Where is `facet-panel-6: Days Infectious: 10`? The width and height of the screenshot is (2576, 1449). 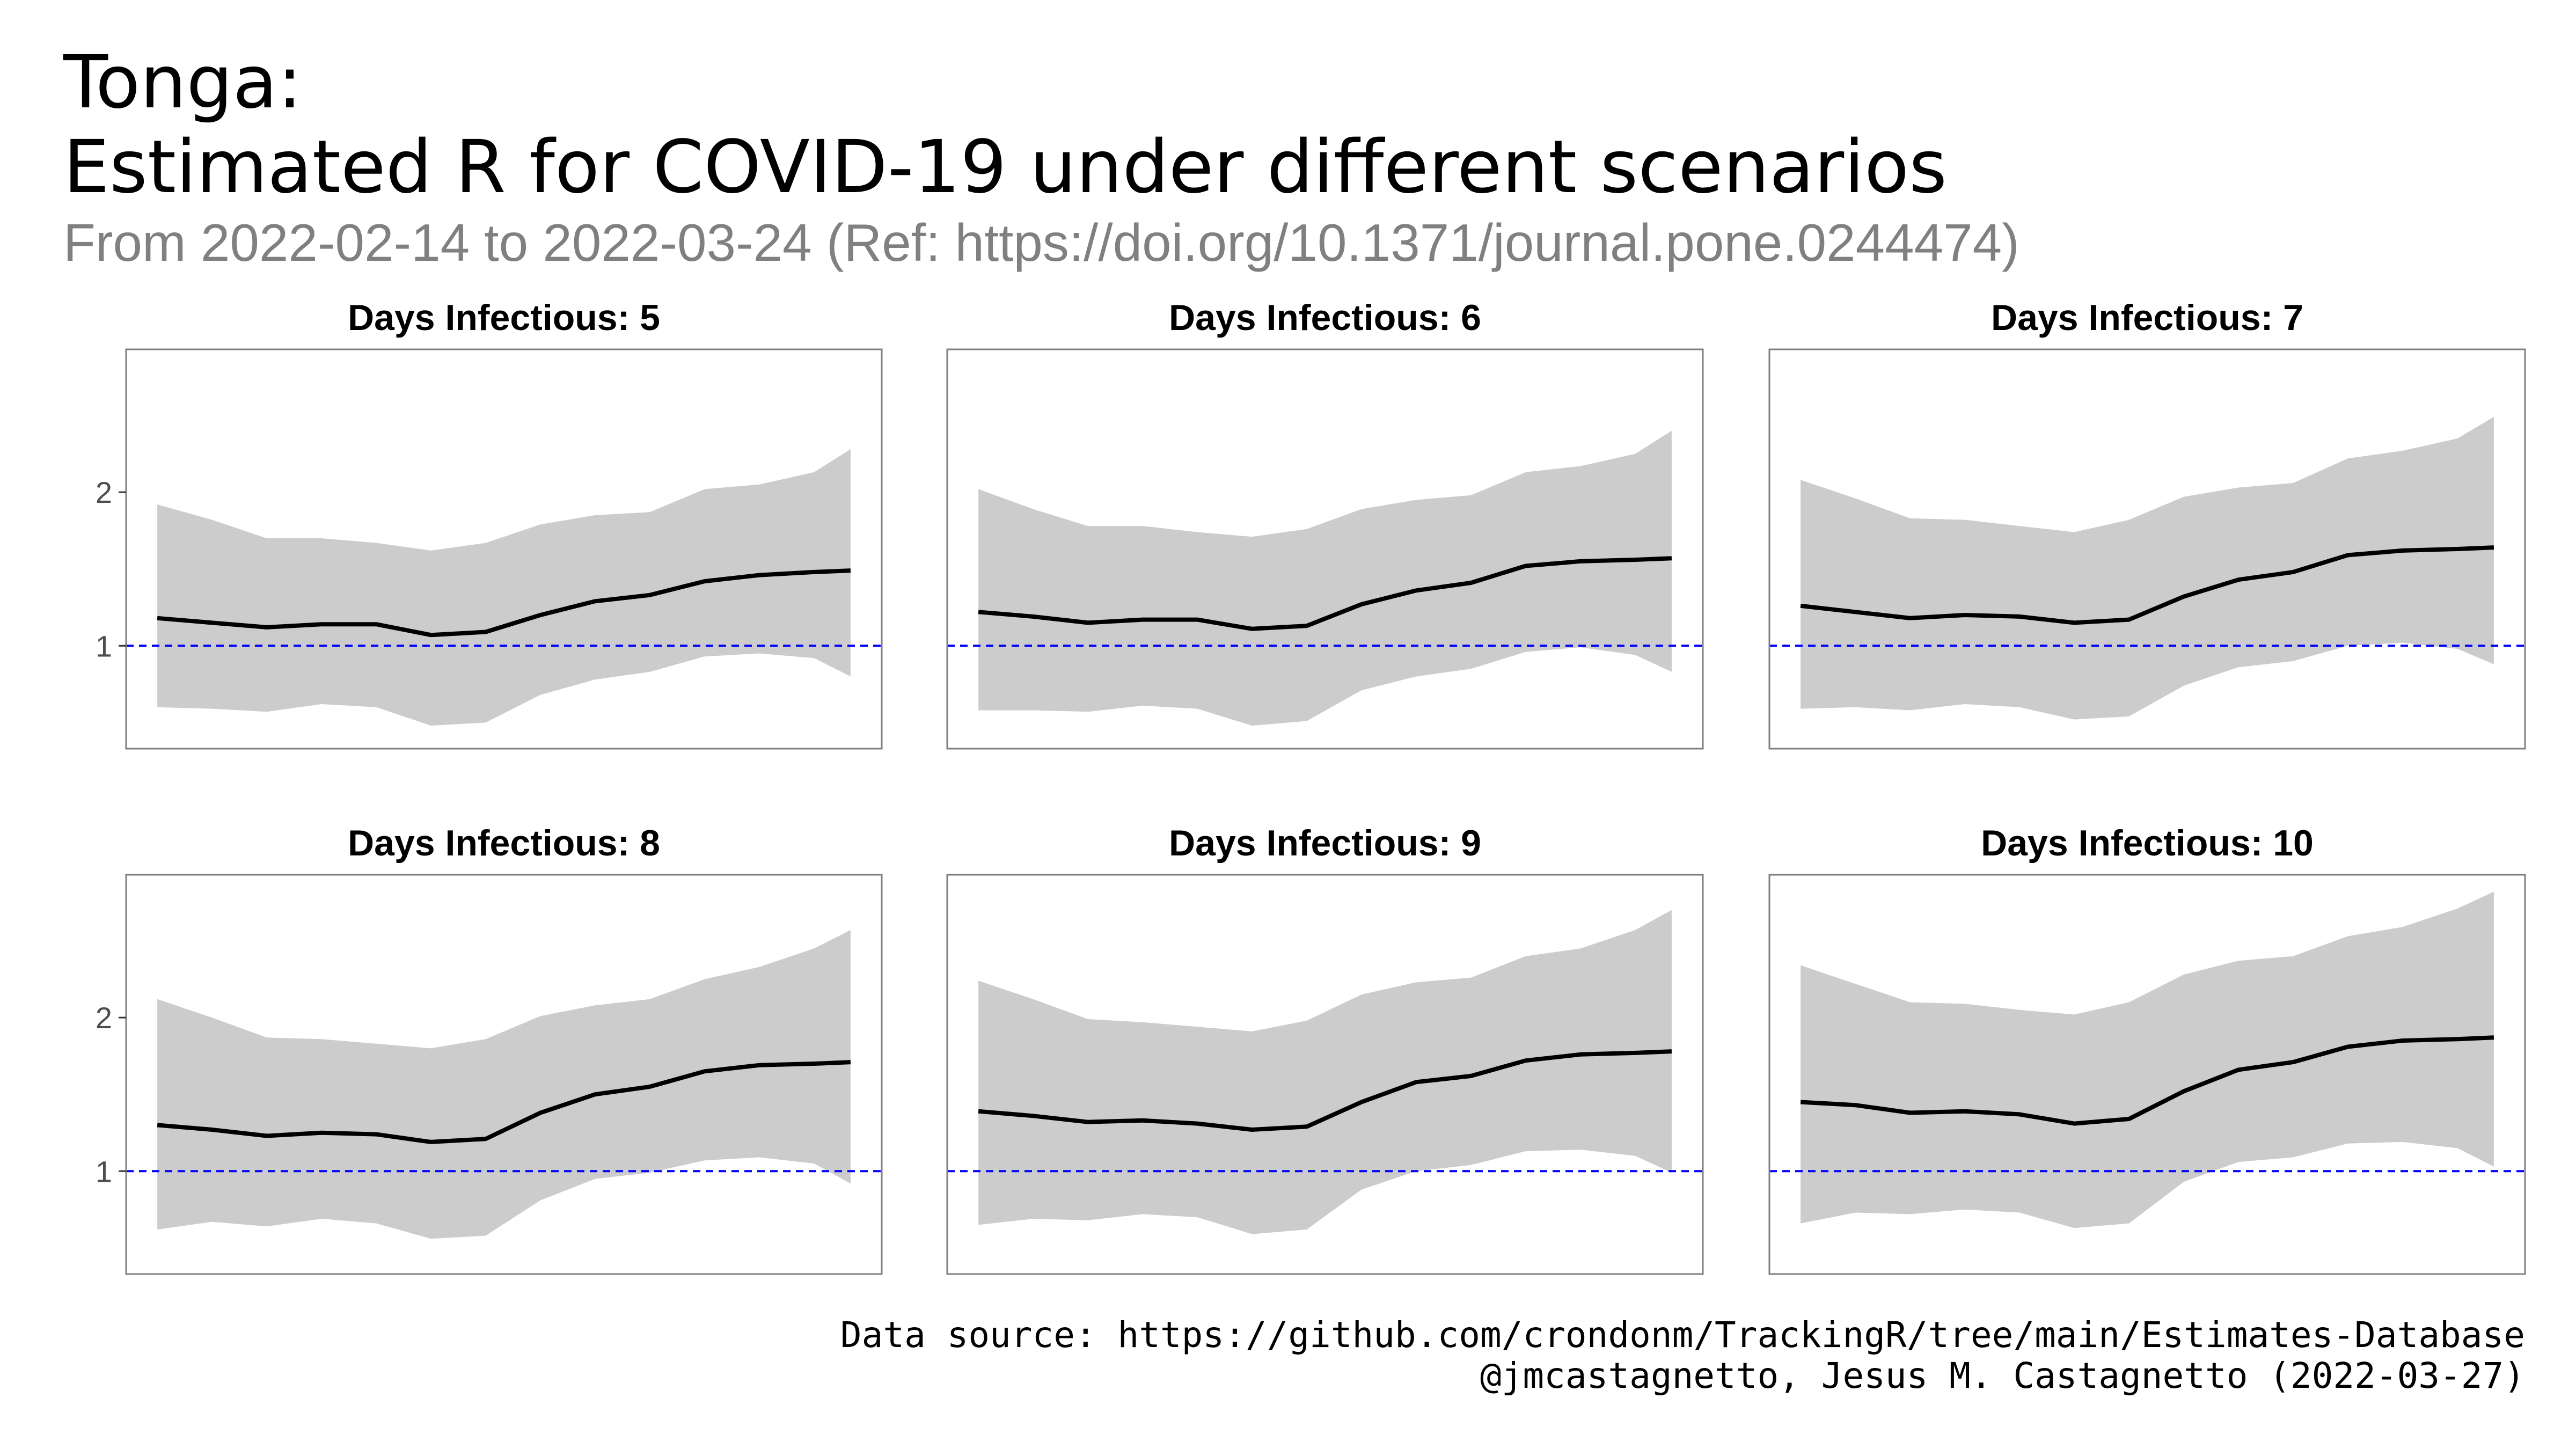
facet-panel-6: Days Infectious: 10 is located at coordinates (2147, 1049).